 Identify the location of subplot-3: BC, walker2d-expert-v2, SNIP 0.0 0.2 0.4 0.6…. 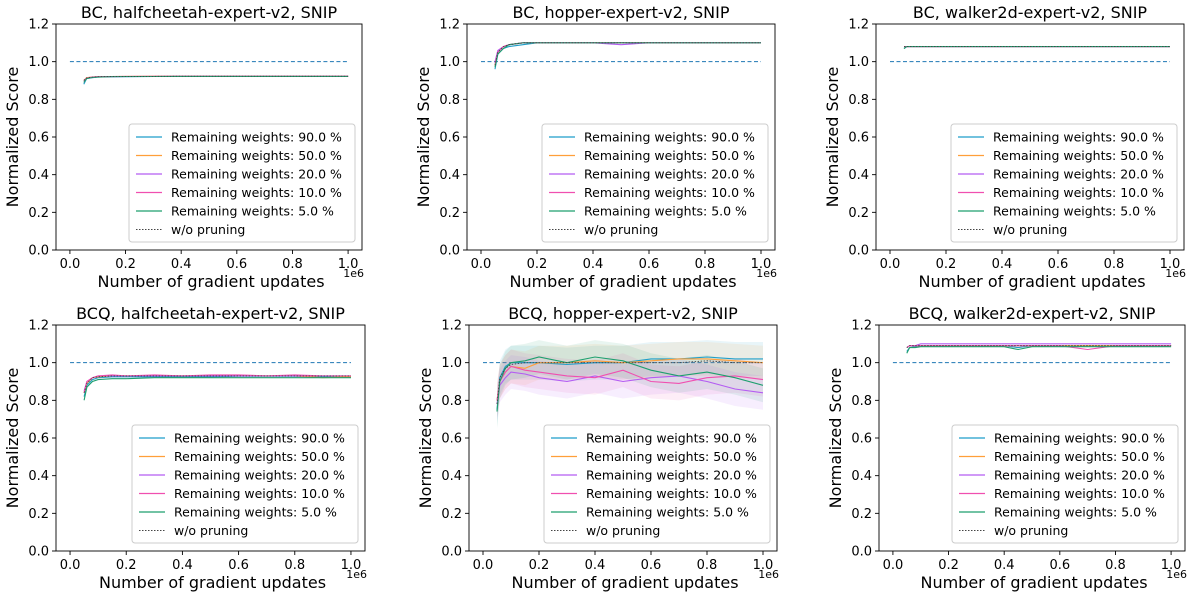
(1004, 147).